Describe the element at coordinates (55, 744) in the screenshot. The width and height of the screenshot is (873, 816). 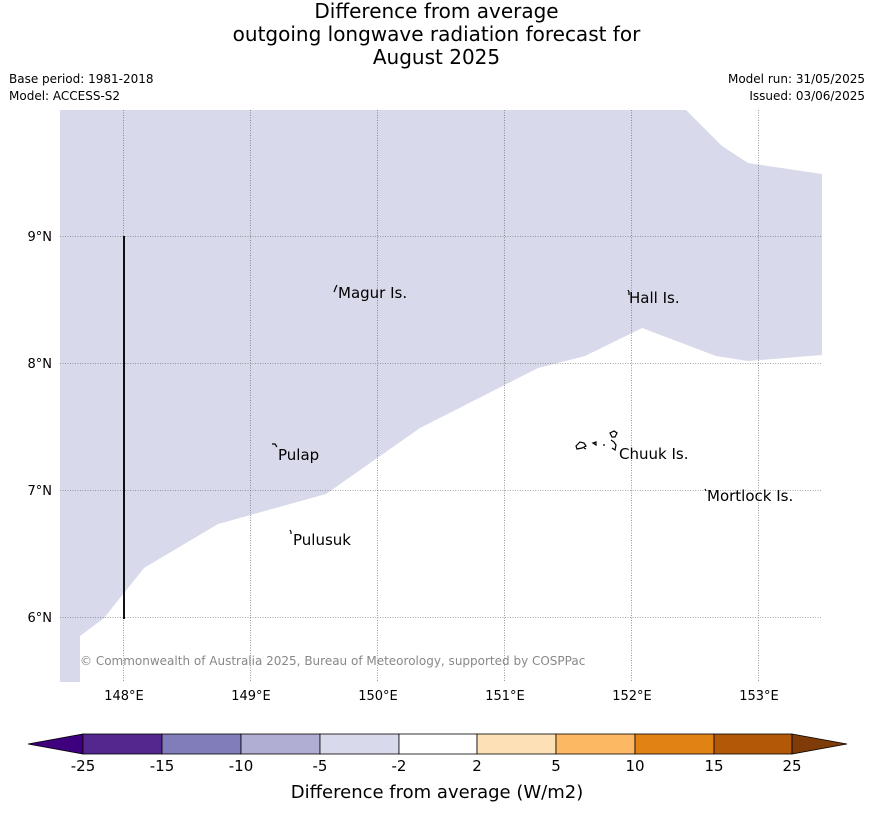
I see `colorbar-extend-low` at that location.